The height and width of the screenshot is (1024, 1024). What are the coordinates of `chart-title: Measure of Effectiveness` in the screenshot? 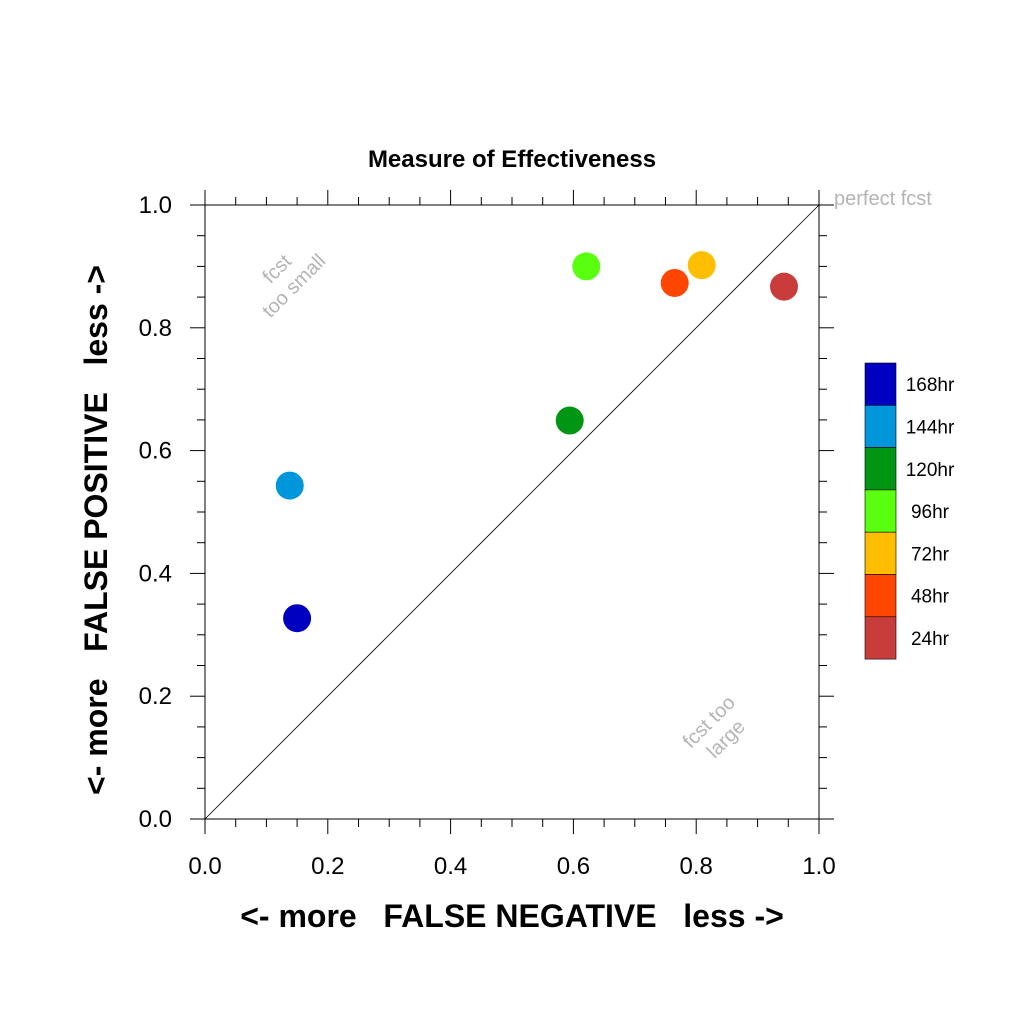 It's located at (512, 159).